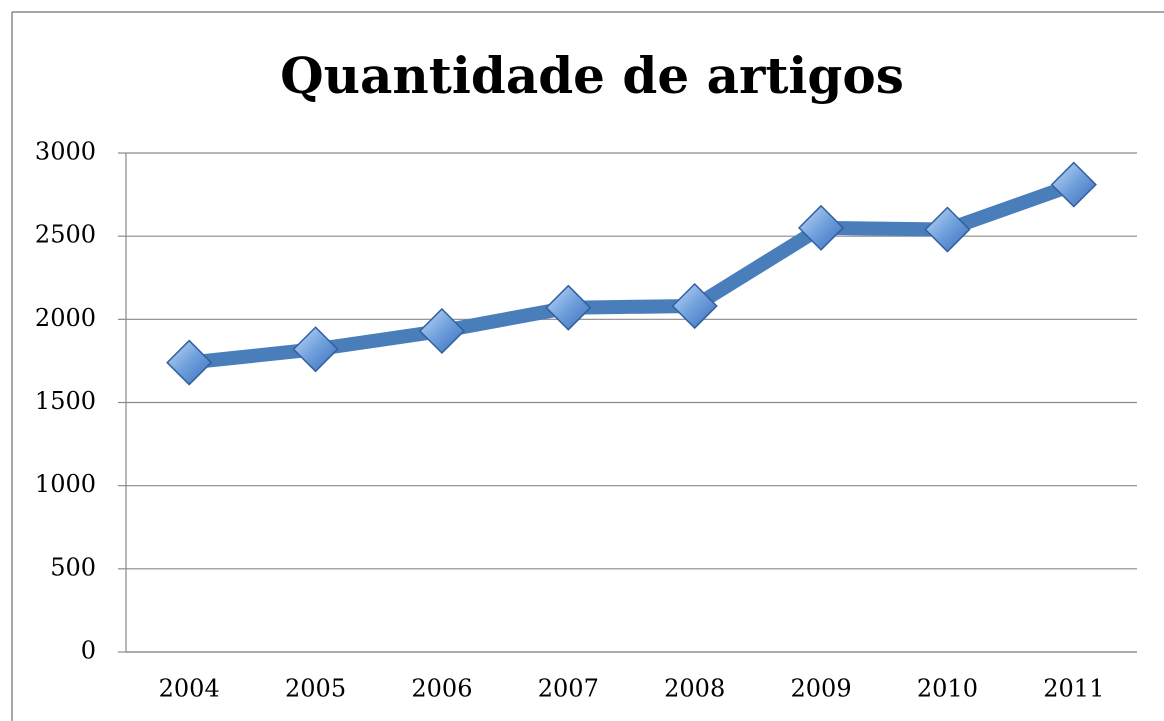 This screenshot has height=721, width=1164. I want to click on x-tick-label: 2007, so click(568, 689).